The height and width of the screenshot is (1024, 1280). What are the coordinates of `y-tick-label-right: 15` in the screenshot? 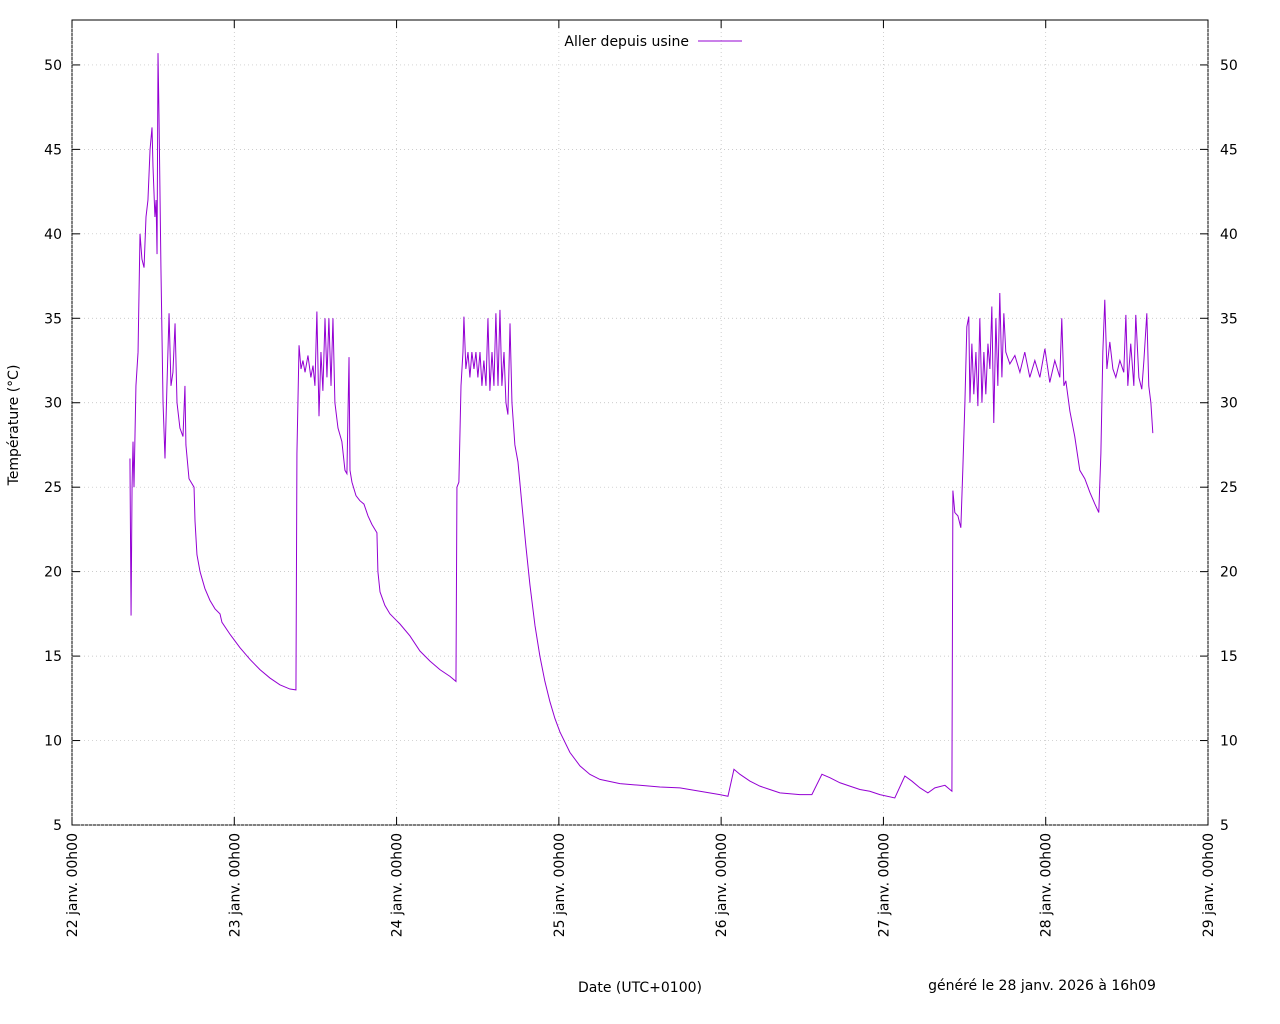 It's located at (1229, 657).